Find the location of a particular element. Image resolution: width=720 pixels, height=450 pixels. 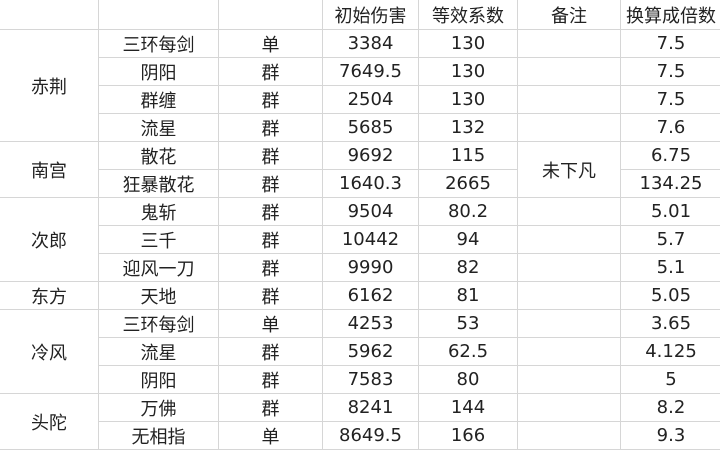

damage-cell: 7583 is located at coordinates (370, 379).